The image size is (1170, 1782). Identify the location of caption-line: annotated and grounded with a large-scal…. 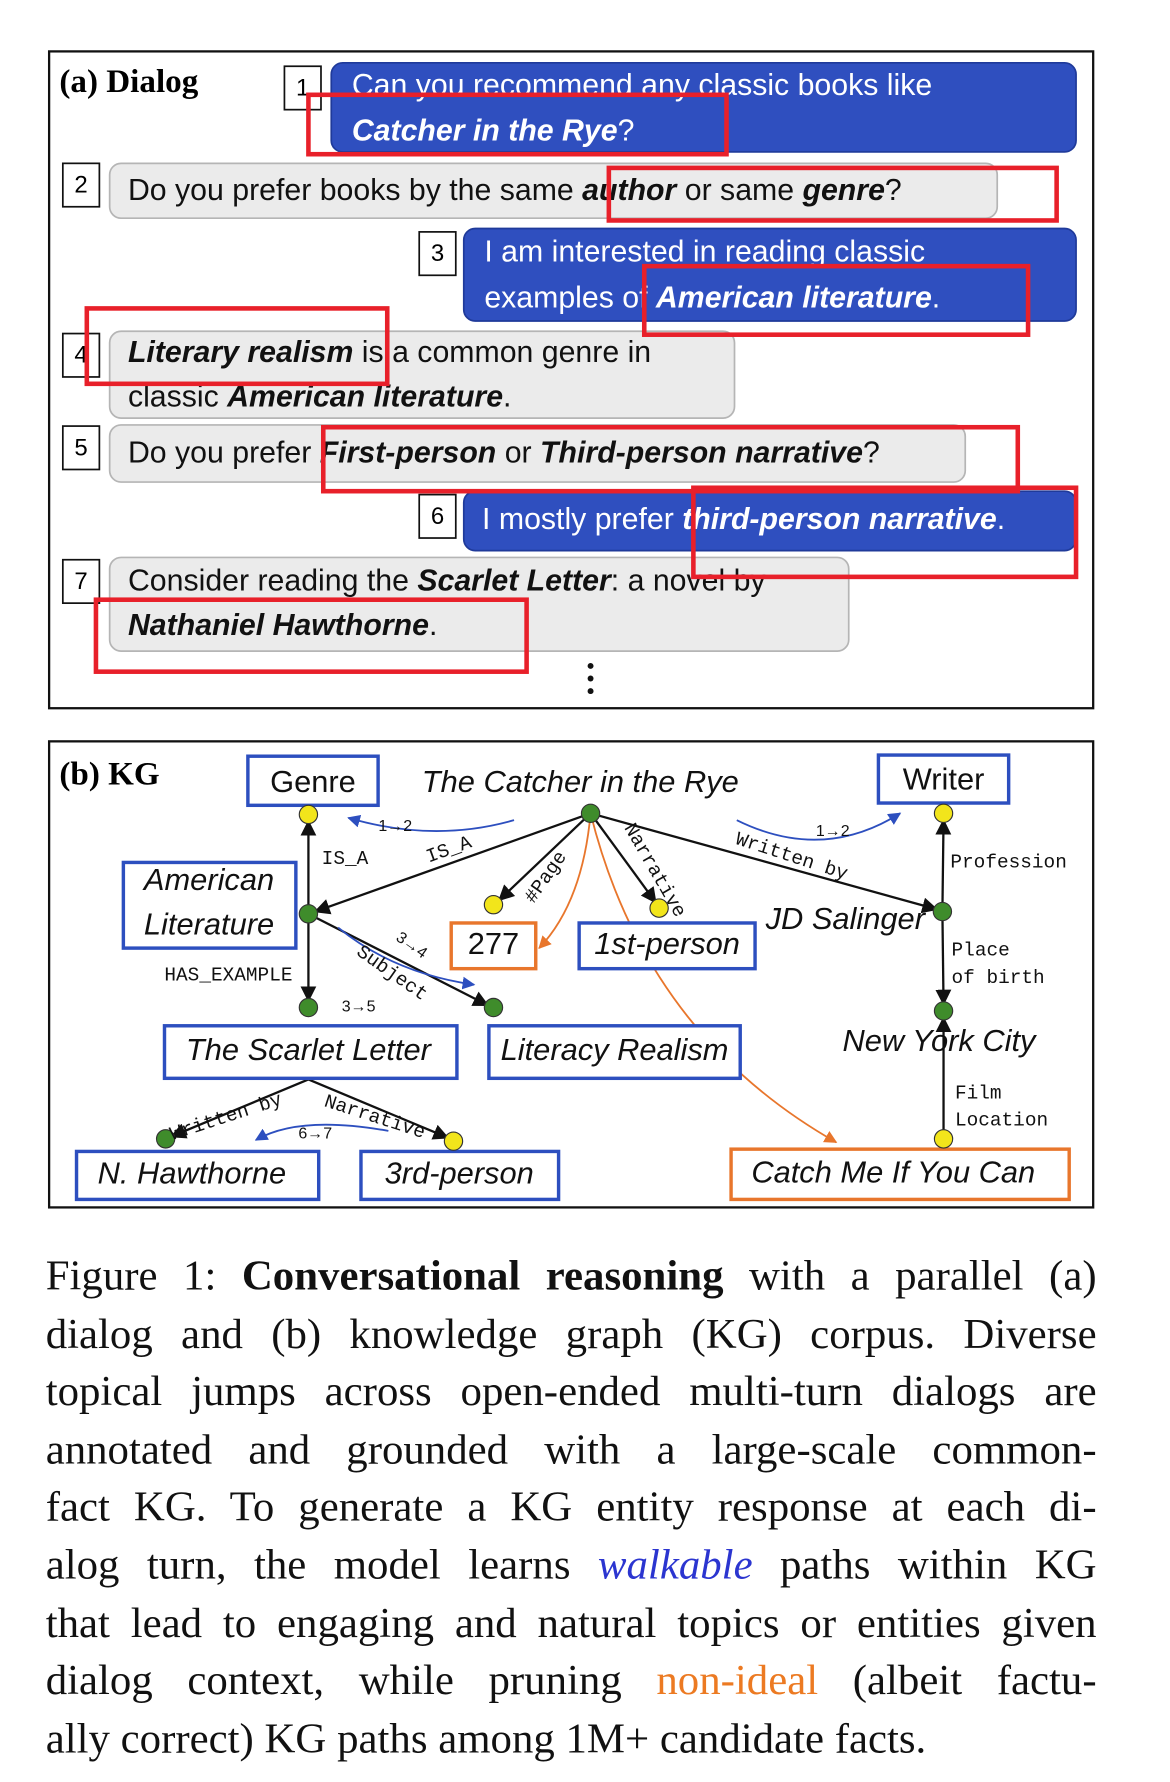
(571, 1451).